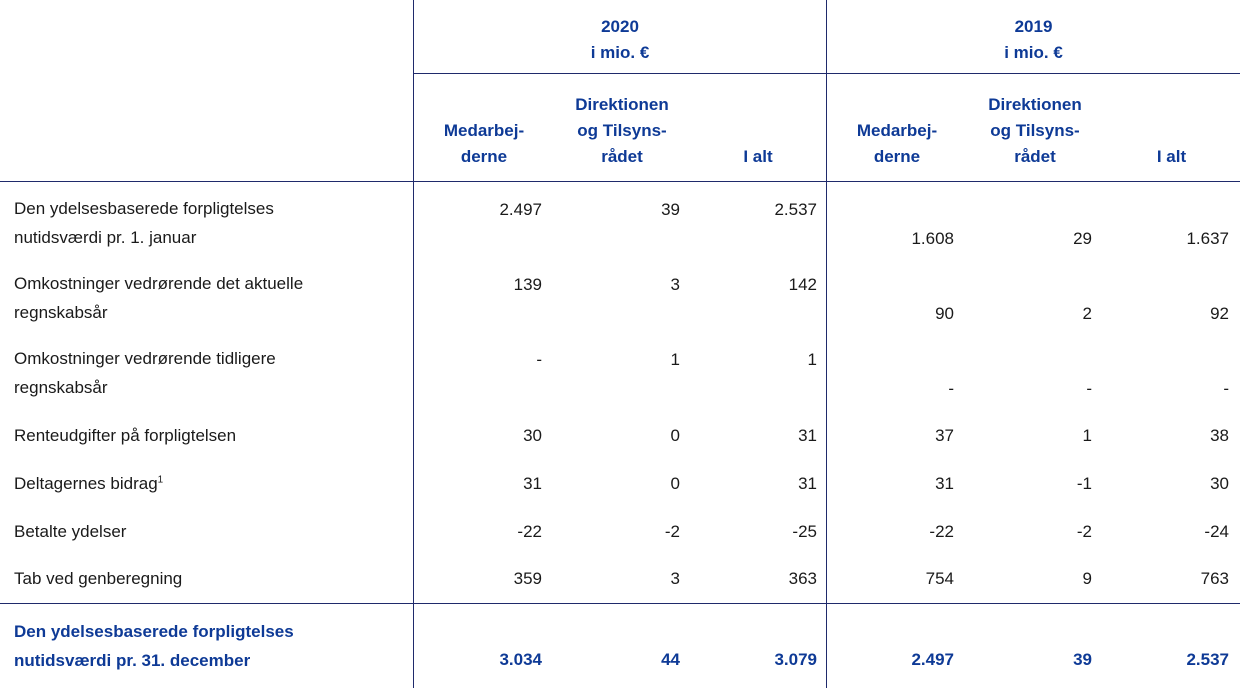  I want to click on row-label: Tab ved genberegning, so click(98, 578).